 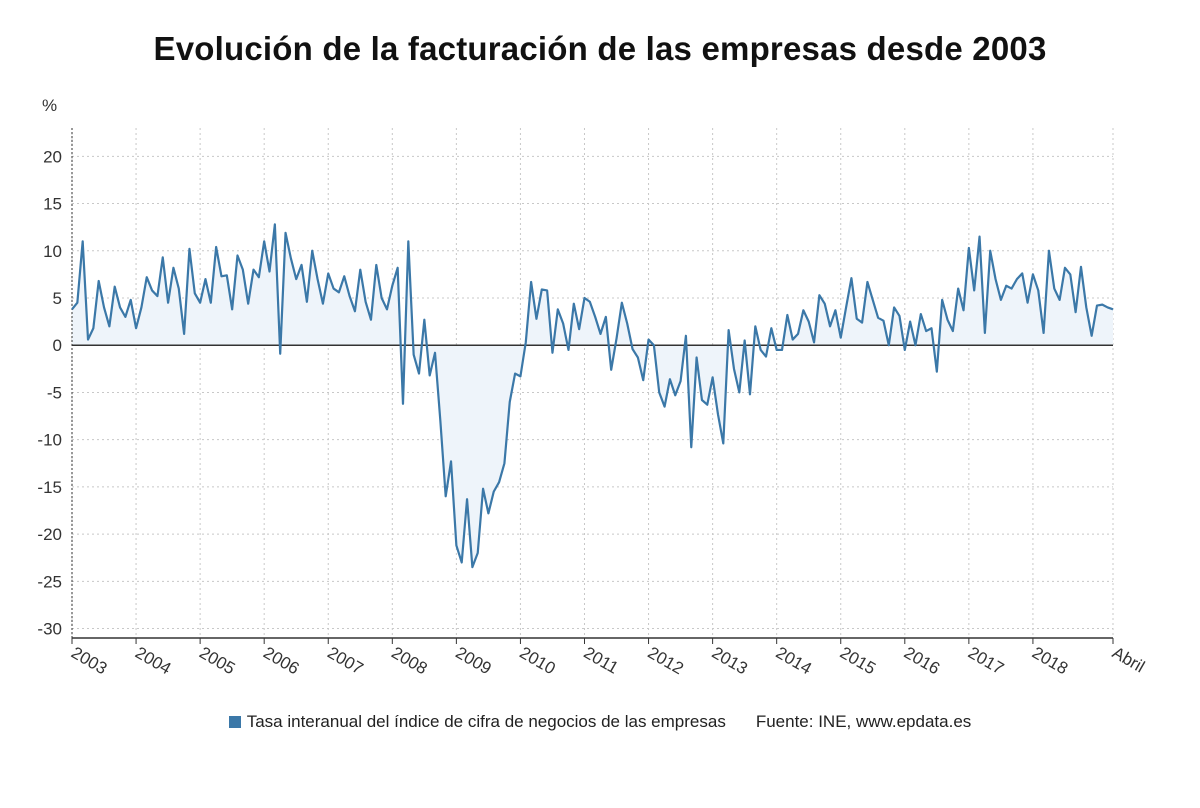 I want to click on x-tick-label: 2009, so click(x=473, y=660).